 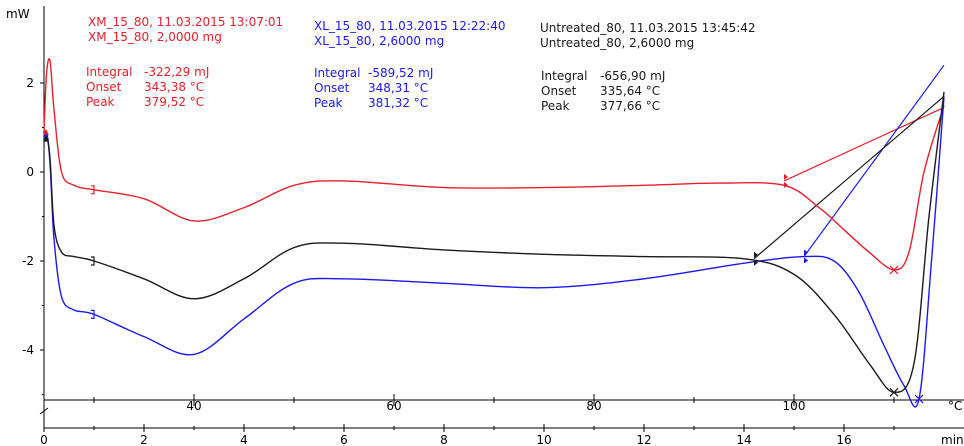 What do you see at coordinates (44, 411) in the screenshot?
I see `axis-break-mark` at bounding box center [44, 411].